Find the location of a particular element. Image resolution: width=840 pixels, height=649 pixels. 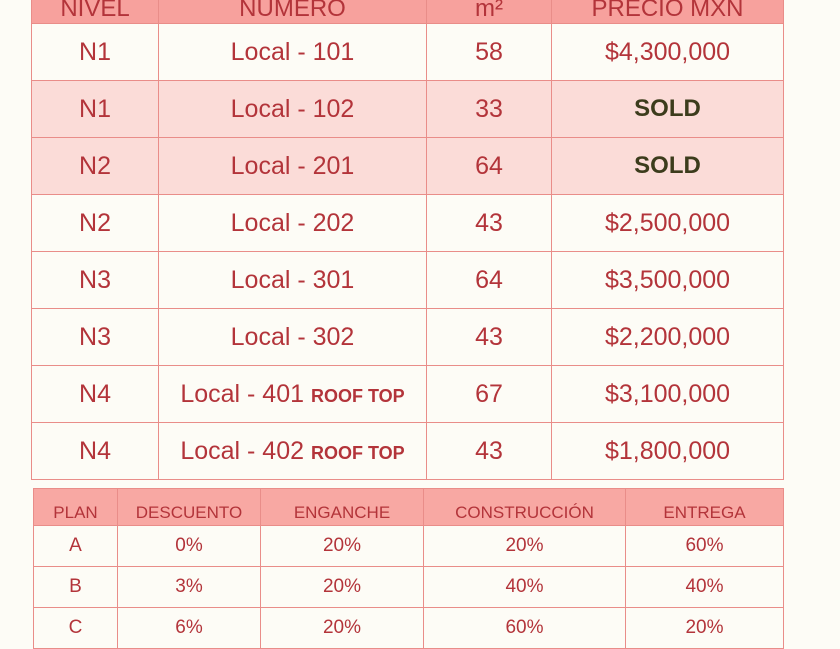

header-cell: DESCUENTO is located at coordinates (189, 507).